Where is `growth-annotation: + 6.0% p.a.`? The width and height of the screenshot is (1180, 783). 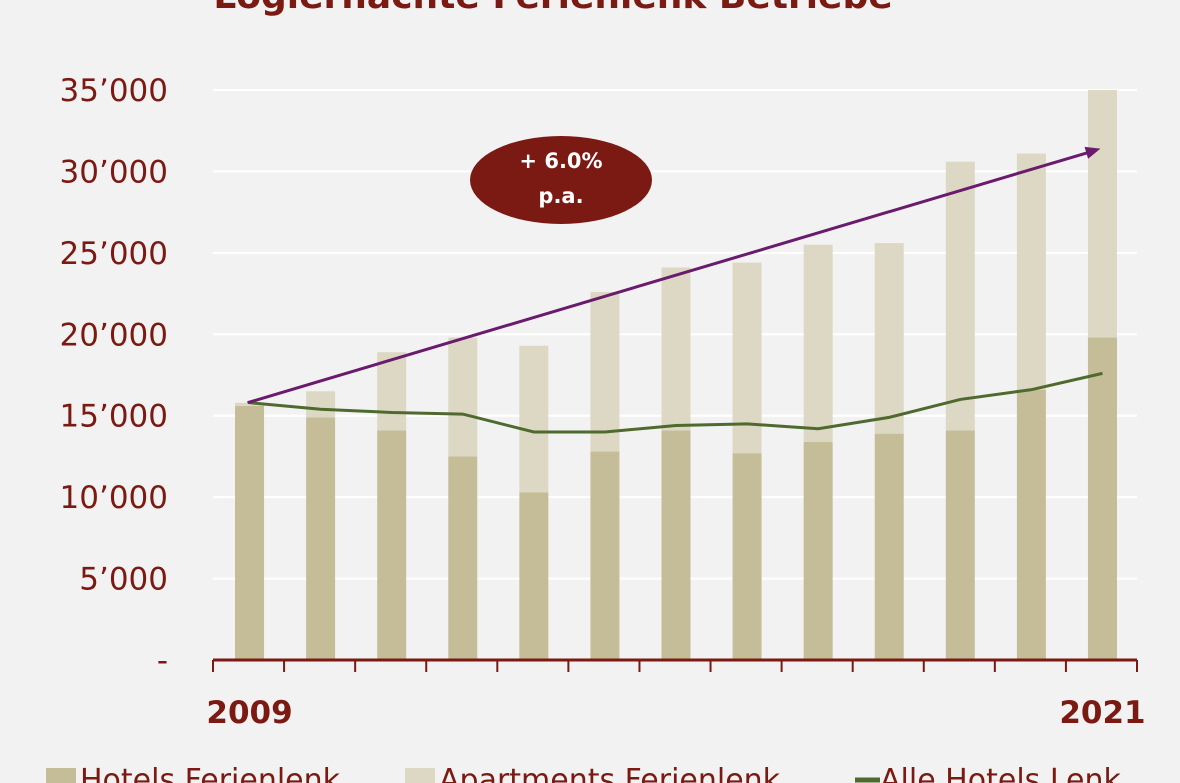
growth-annotation: + 6.0% p.a. is located at coordinates (561, 180).